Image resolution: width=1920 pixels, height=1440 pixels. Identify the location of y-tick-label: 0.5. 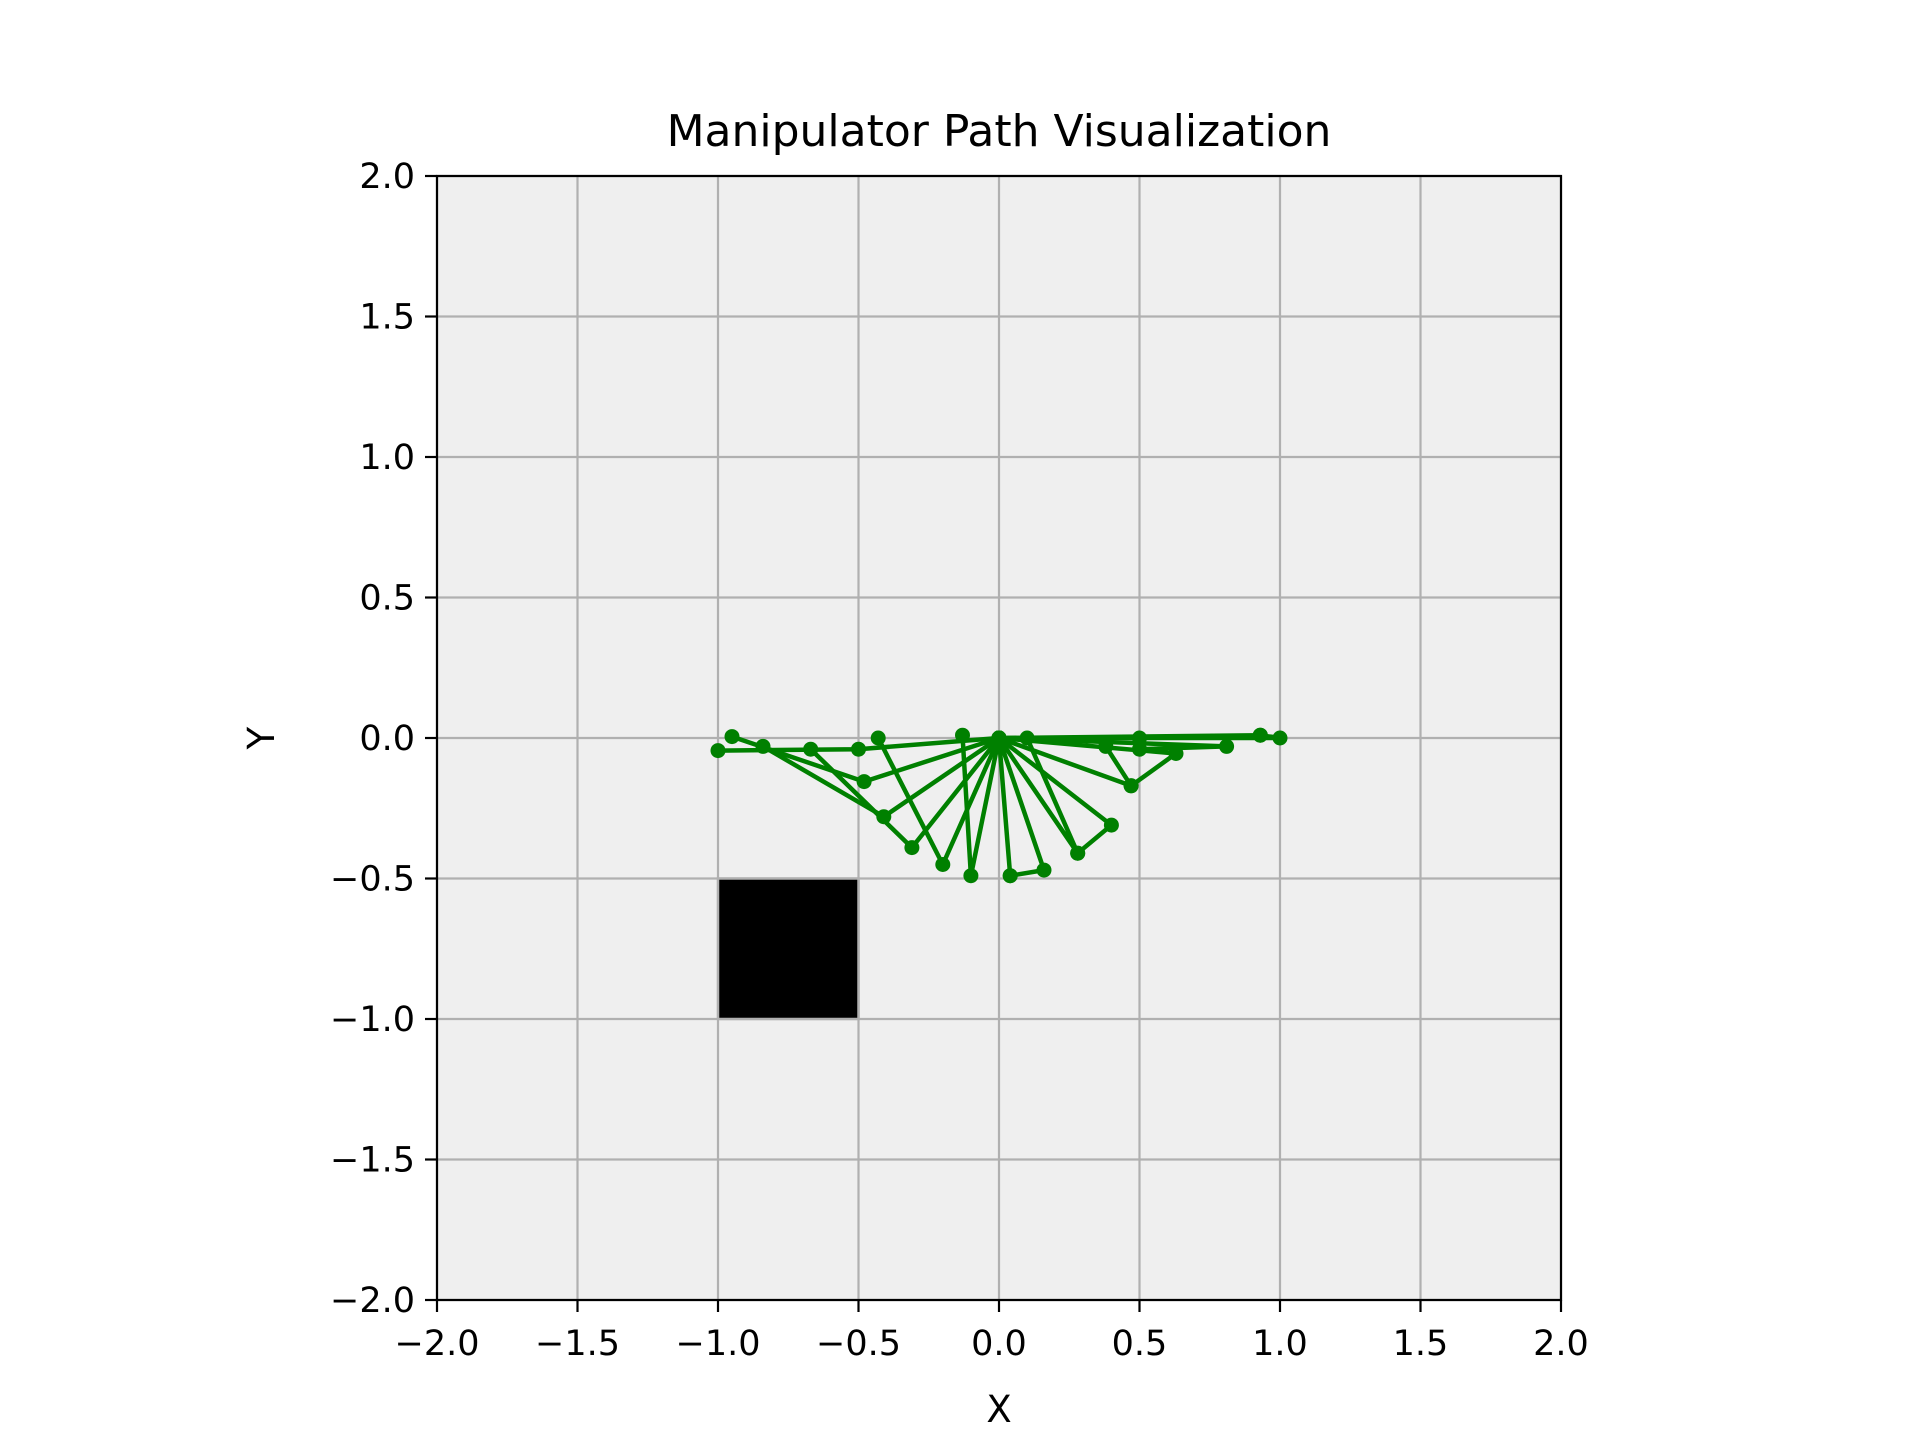
(387, 599).